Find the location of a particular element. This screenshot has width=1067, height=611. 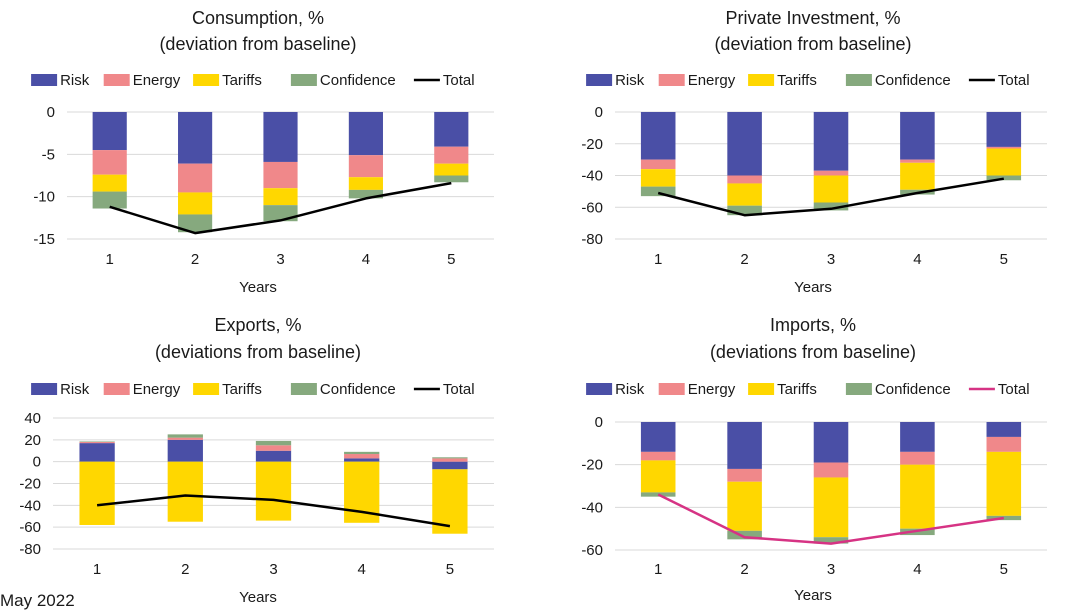

y-tick-label: -15 is located at coordinates (44, 239).